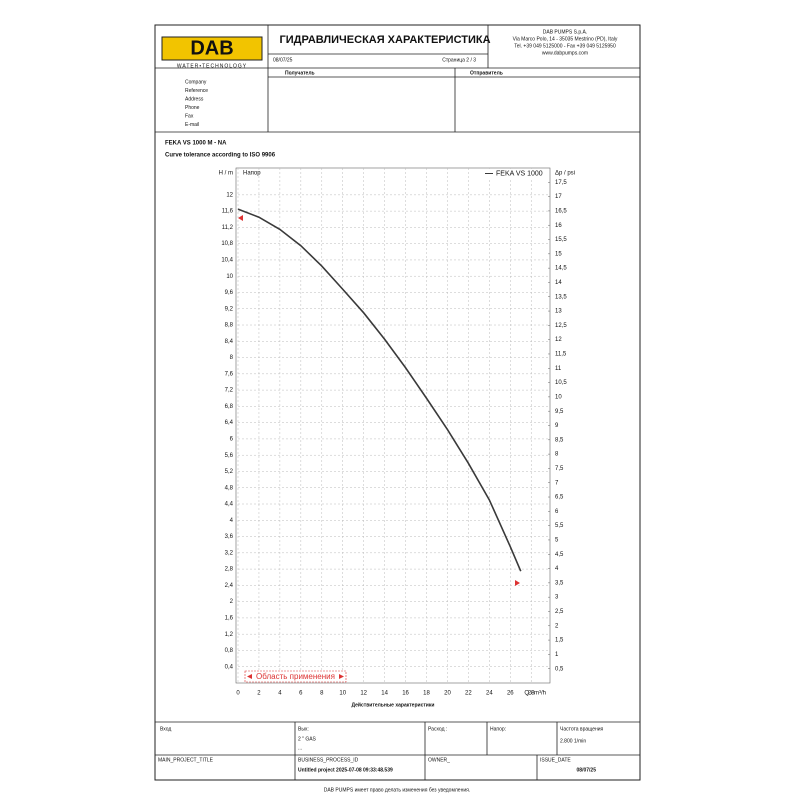  What do you see at coordinates (252, 174) in the screenshot?
I see `series-label: Напор` at bounding box center [252, 174].